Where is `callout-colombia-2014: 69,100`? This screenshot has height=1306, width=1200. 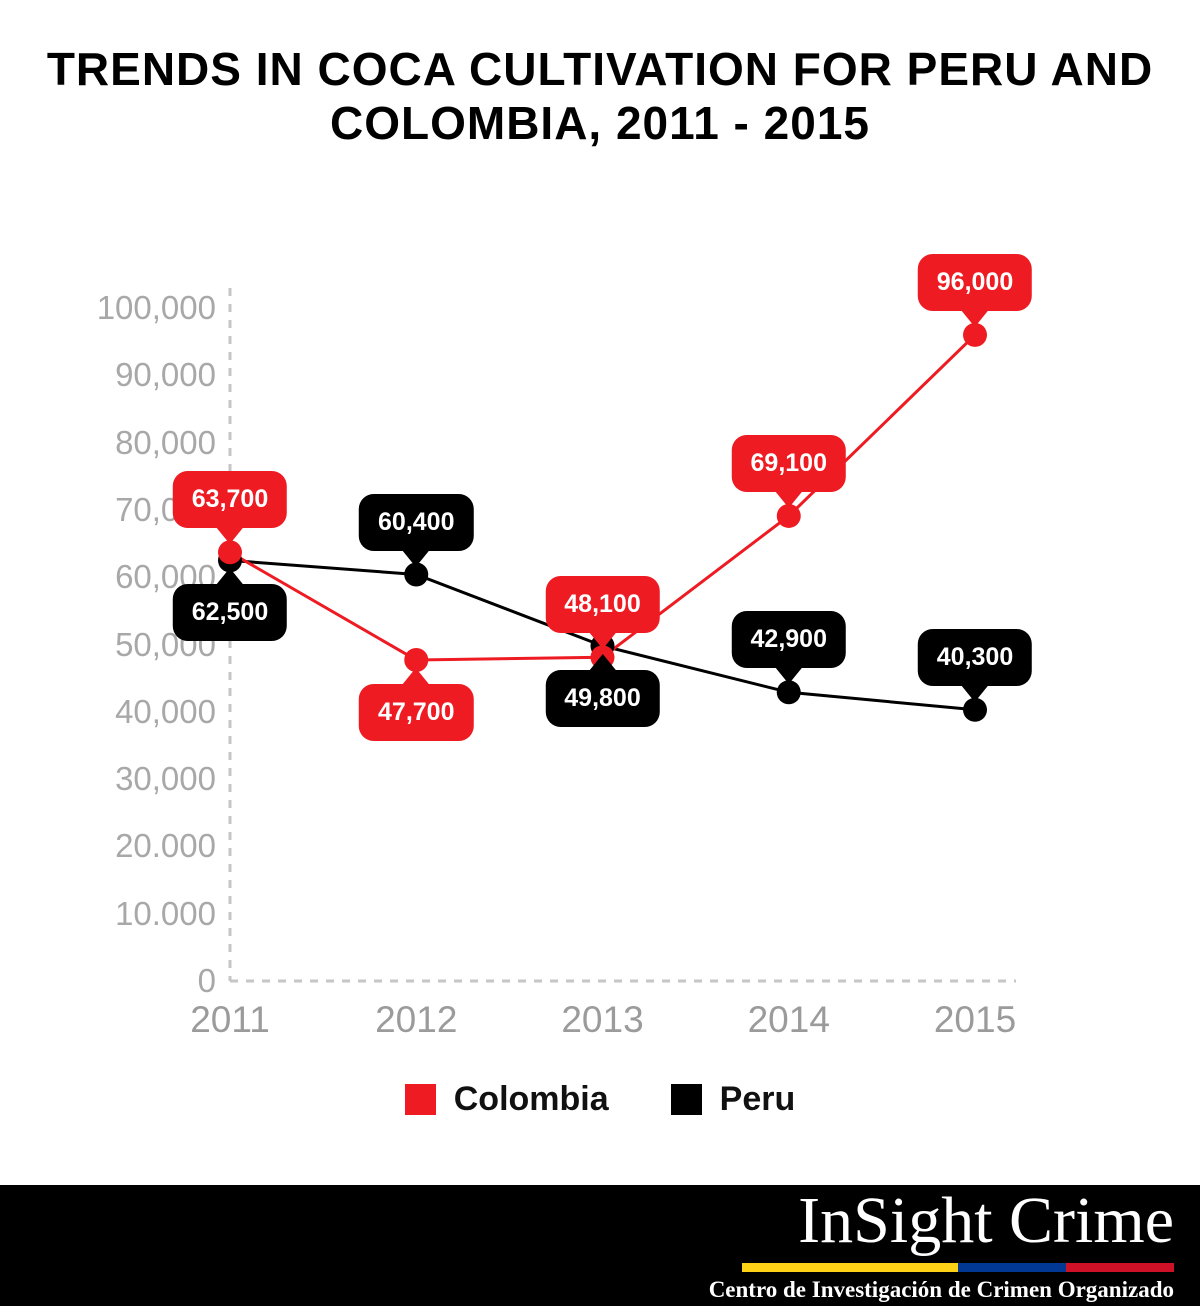
callout-colombia-2014: 69,100 is located at coordinates (788, 471).